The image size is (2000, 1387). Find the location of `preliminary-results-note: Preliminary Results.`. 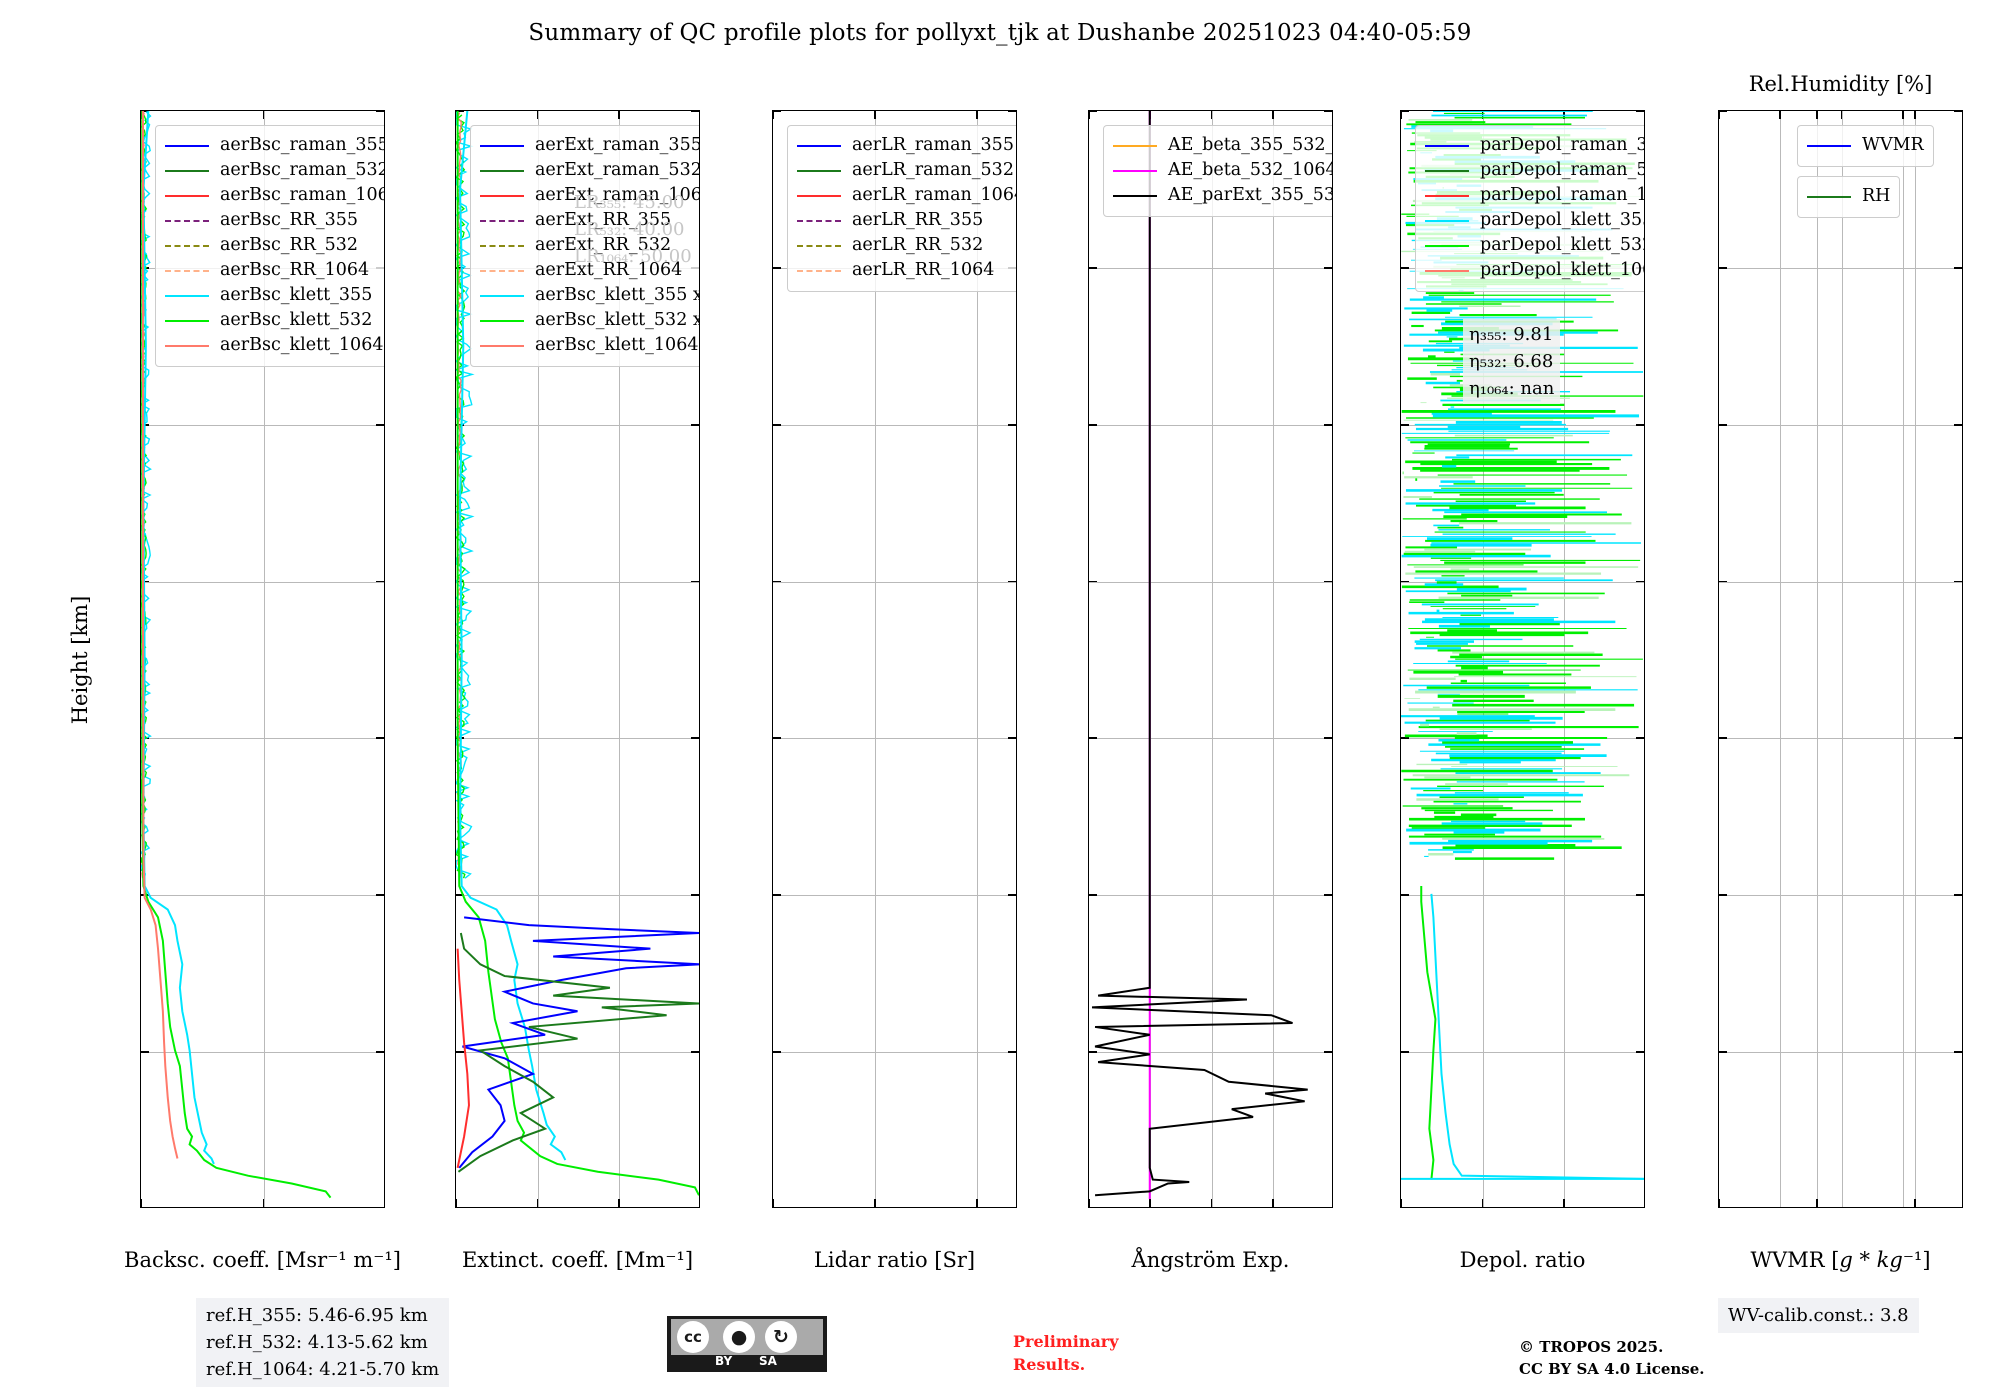

preliminary-results-note: Preliminary Results. is located at coordinates (1066, 1353).